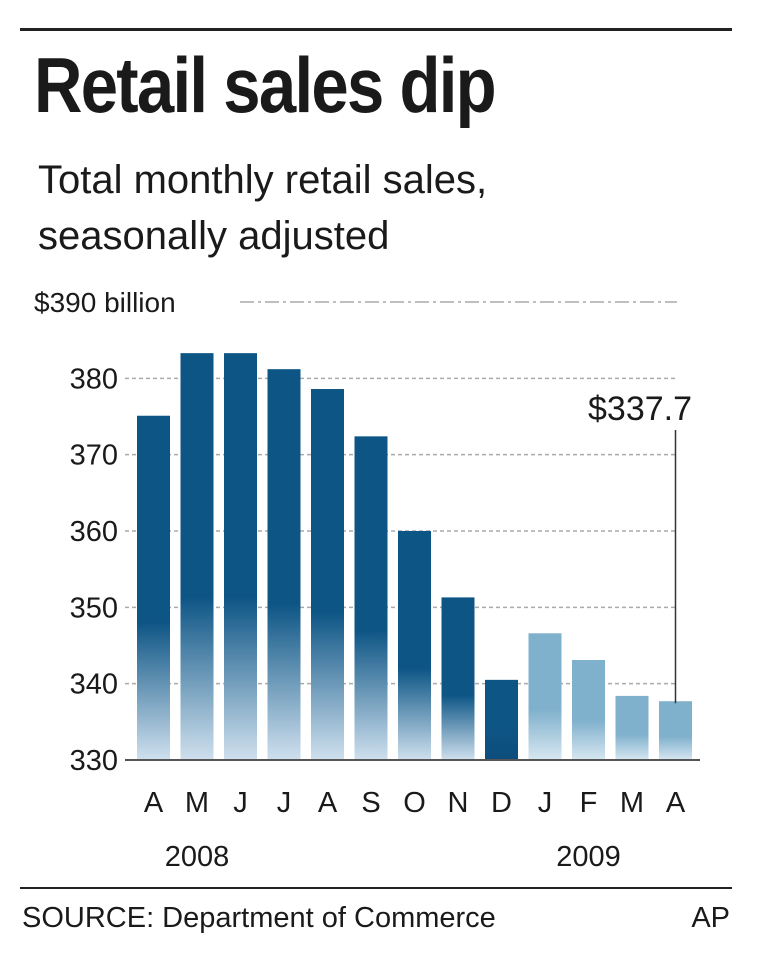 The height and width of the screenshot is (967, 760). I want to click on y-tick-label: 350, so click(94, 608).